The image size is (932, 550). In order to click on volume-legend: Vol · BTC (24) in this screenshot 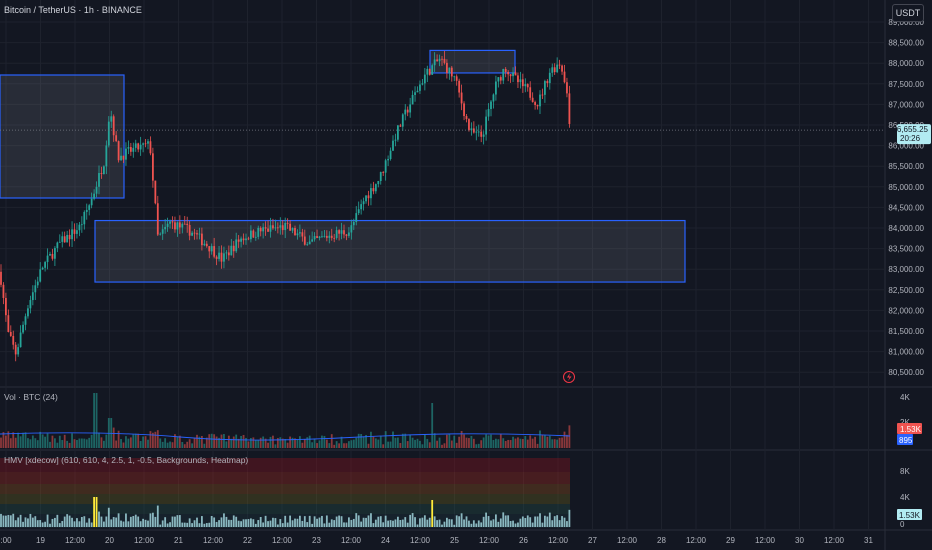, I will do `click(31, 397)`.